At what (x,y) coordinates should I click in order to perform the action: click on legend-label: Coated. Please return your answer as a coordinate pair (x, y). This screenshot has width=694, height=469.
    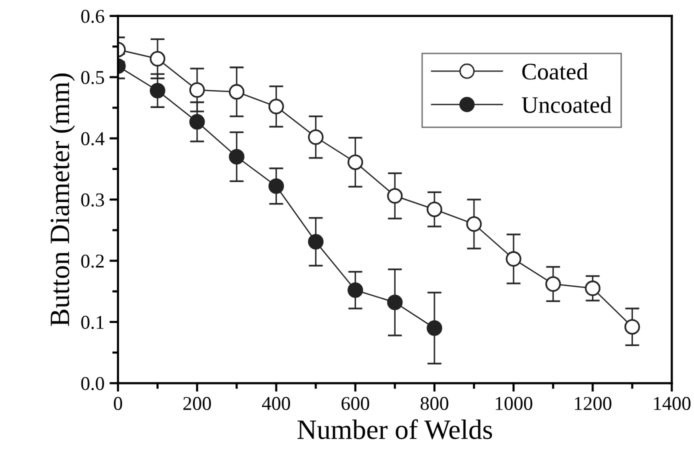
    Looking at the image, I should click on (555, 71).